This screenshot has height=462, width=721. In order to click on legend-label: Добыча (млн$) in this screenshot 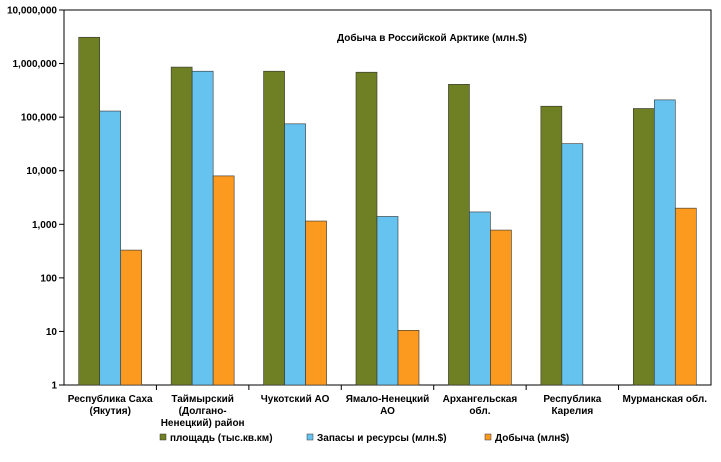, I will do `click(532, 438)`.